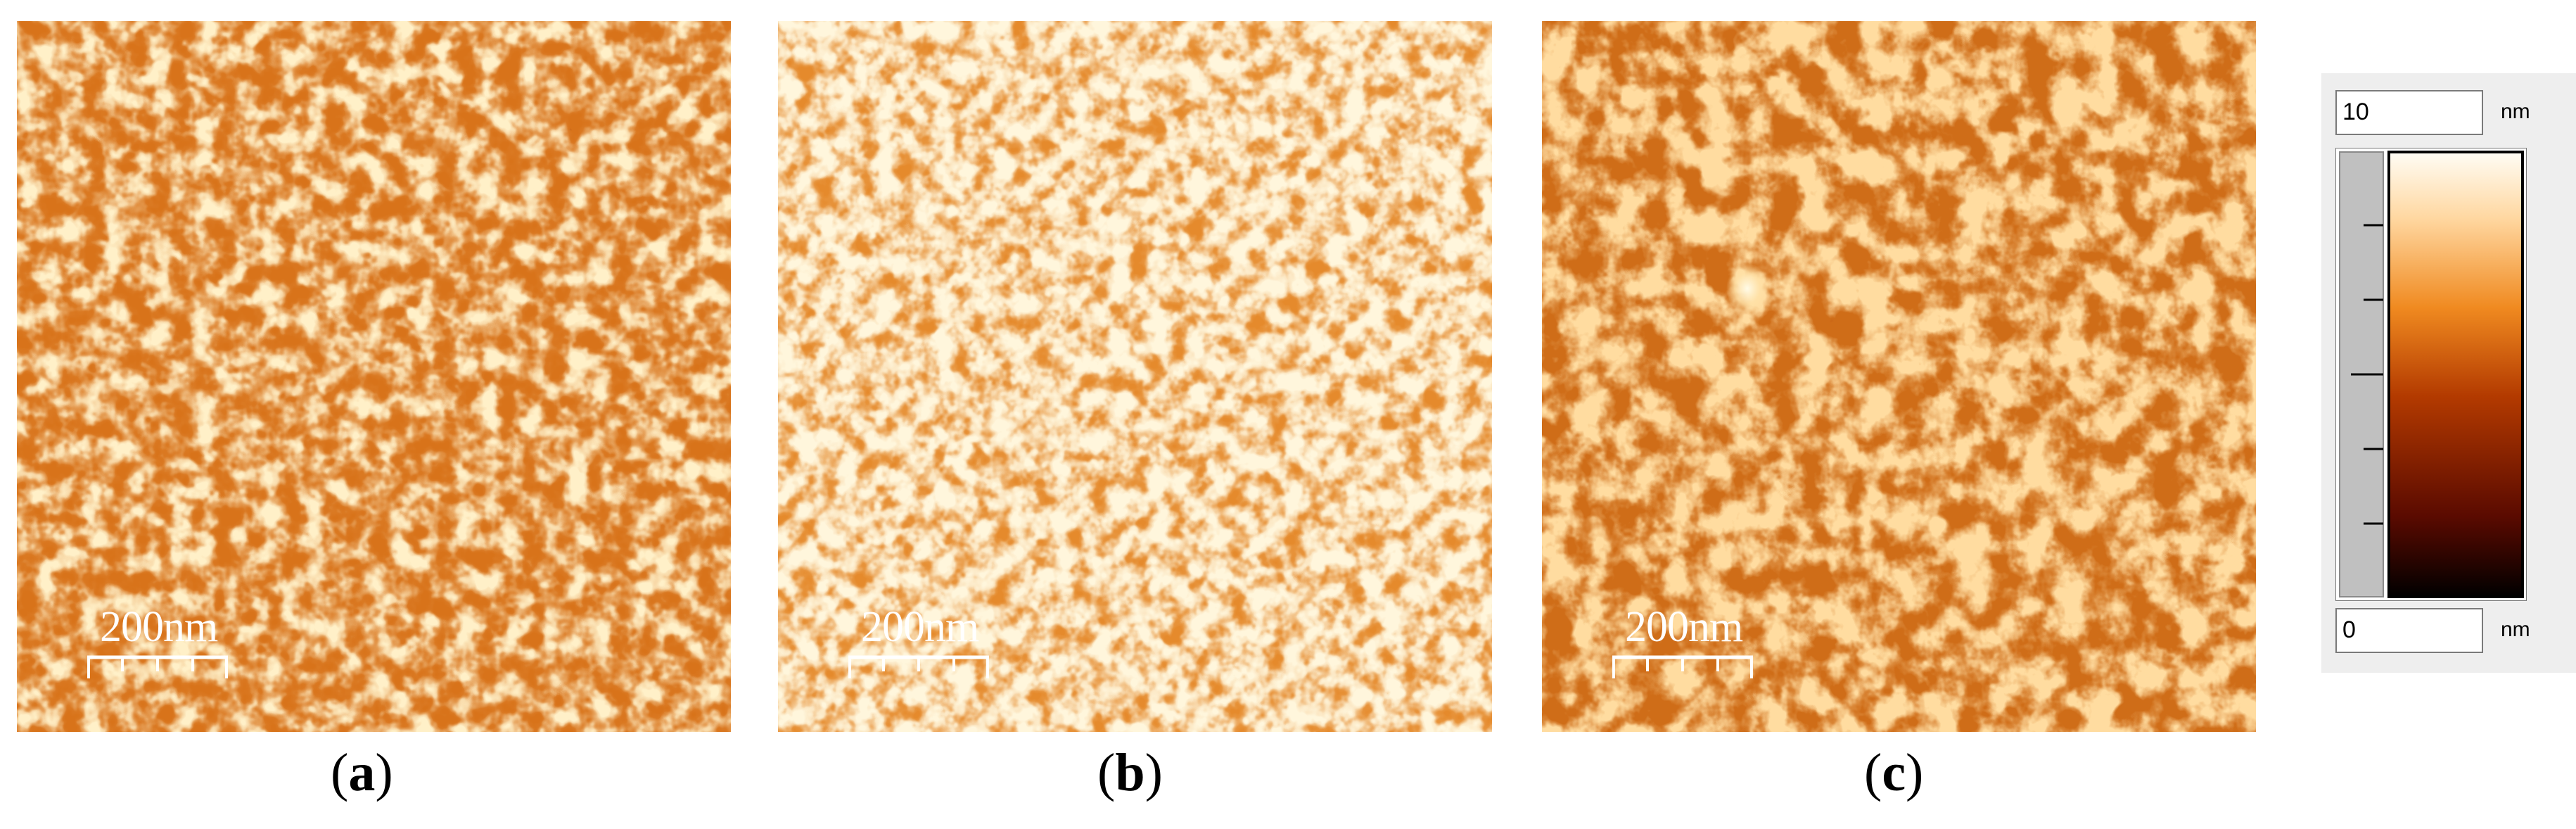 The image size is (2576, 829). I want to click on caption-letter: a, so click(362, 772).